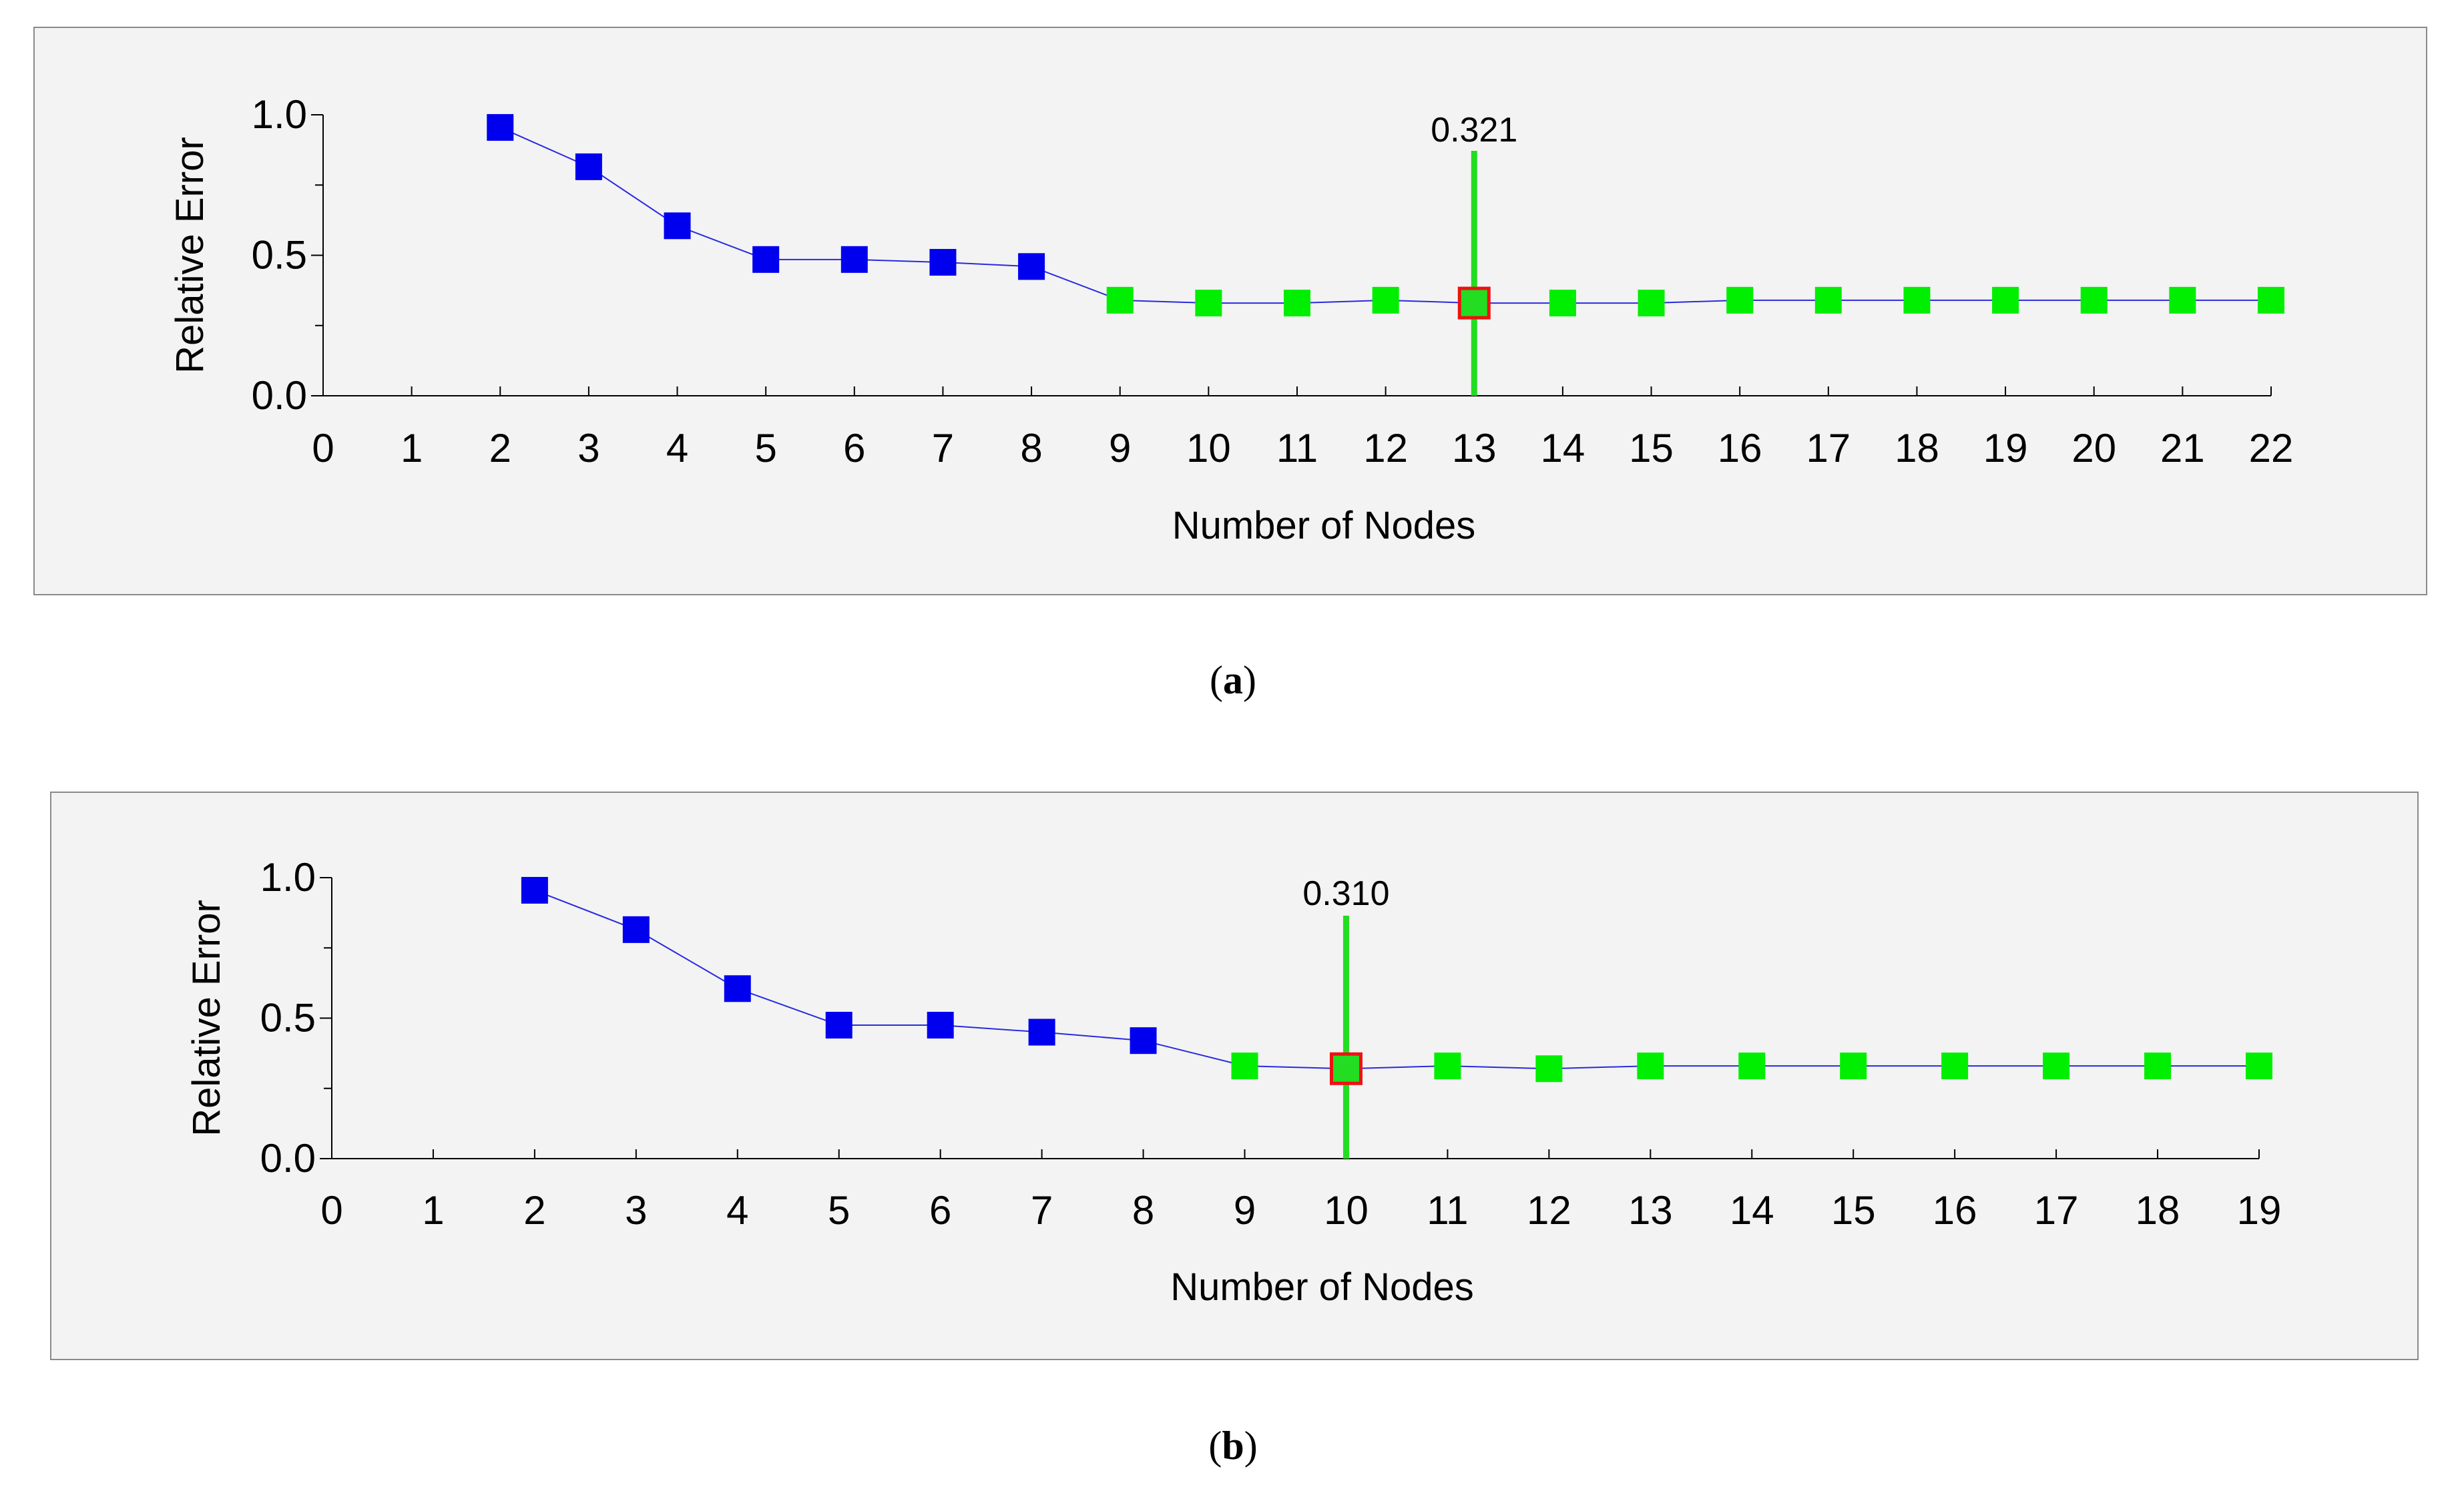 The height and width of the screenshot is (1497, 2464). I want to click on chart-a-y-tick-label: 0.0, so click(279, 395).